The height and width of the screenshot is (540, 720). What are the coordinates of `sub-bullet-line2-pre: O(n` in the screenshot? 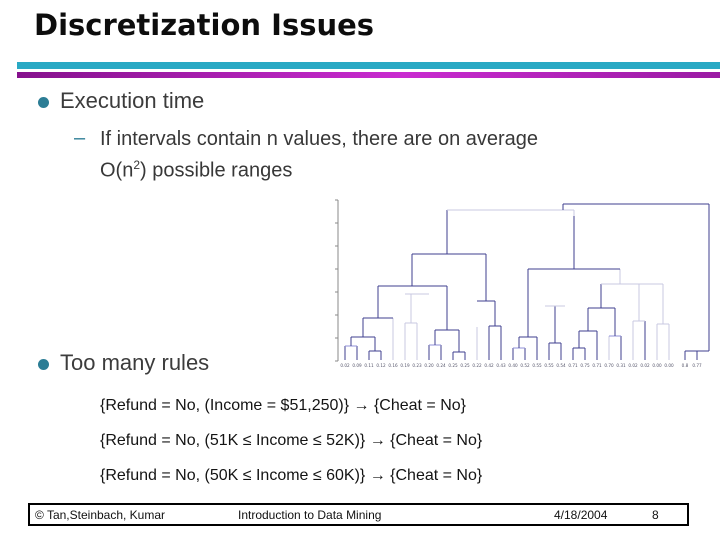 It's located at (117, 170).